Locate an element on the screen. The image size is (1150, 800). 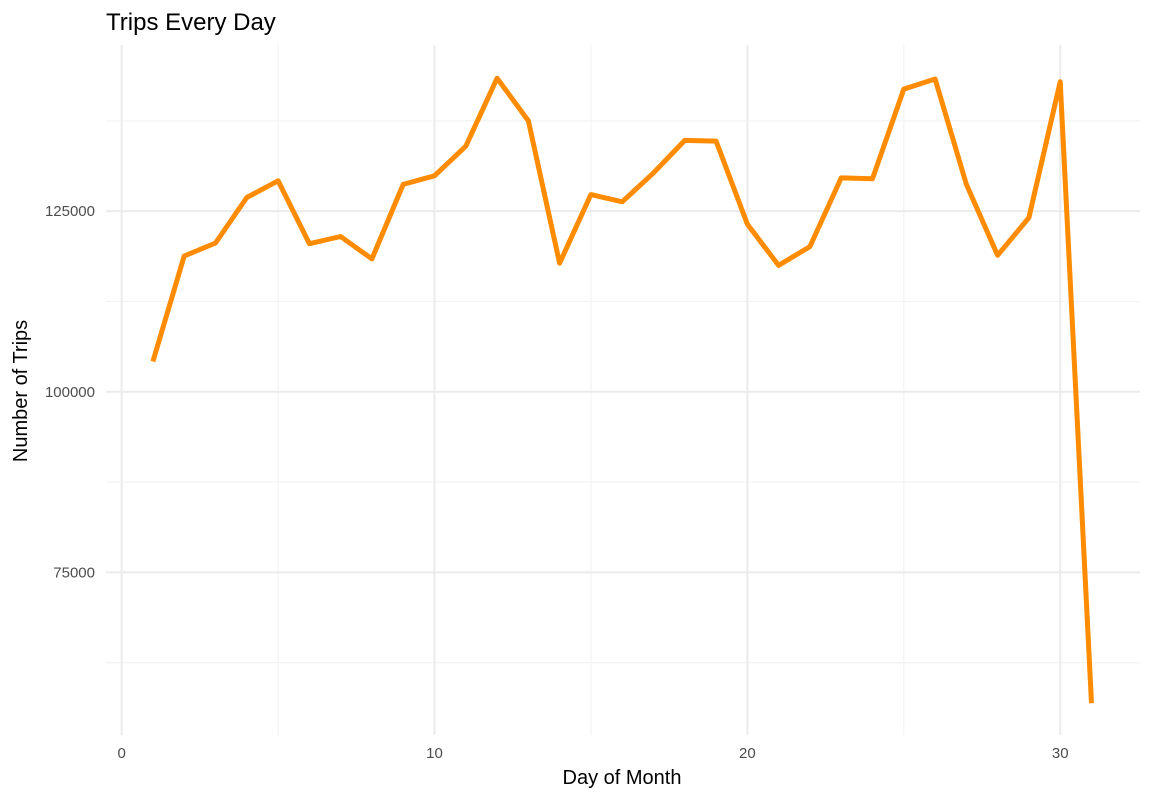
x-tick-label: 30 is located at coordinates (1060, 753).